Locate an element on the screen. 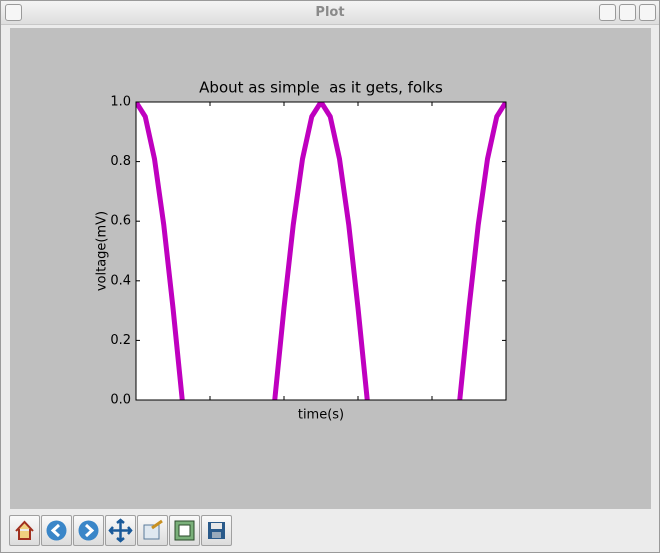 Image resolution: width=660 pixels, height=553 pixels. chart-title: About as simple as it gets, folks is located at coordinates (321, 88).